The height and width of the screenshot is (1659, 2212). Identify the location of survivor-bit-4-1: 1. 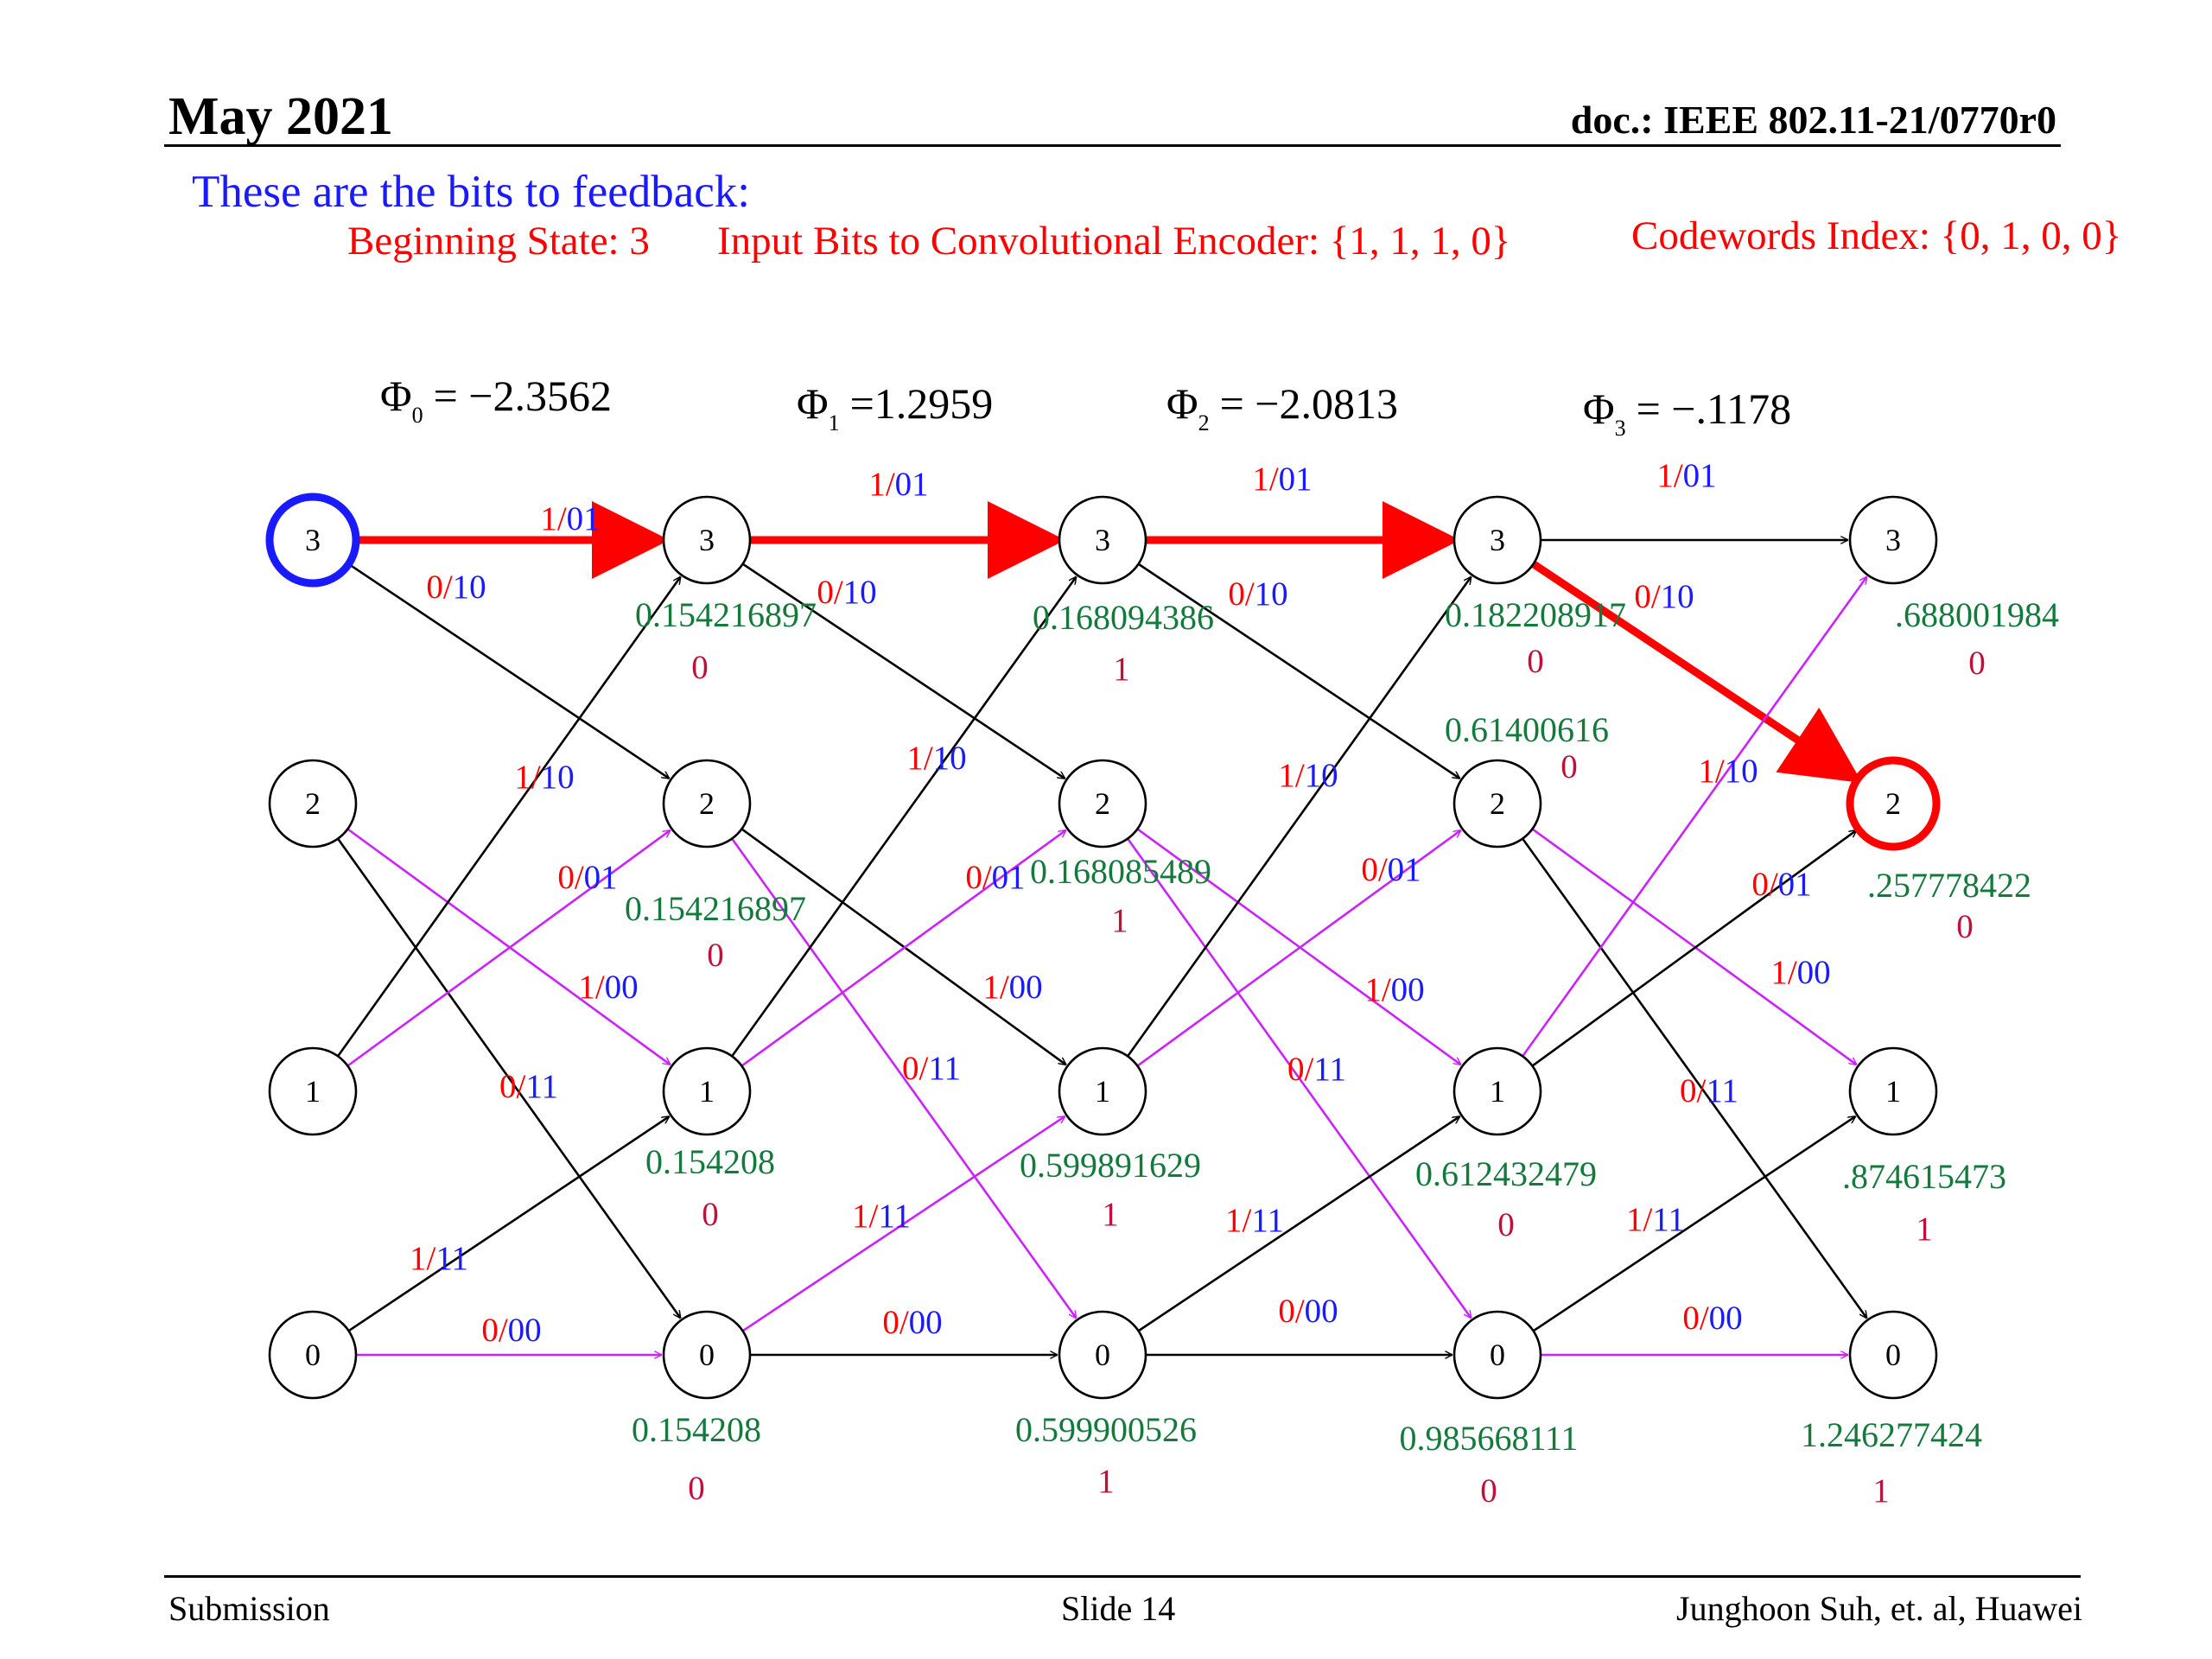
(1924, 1229).